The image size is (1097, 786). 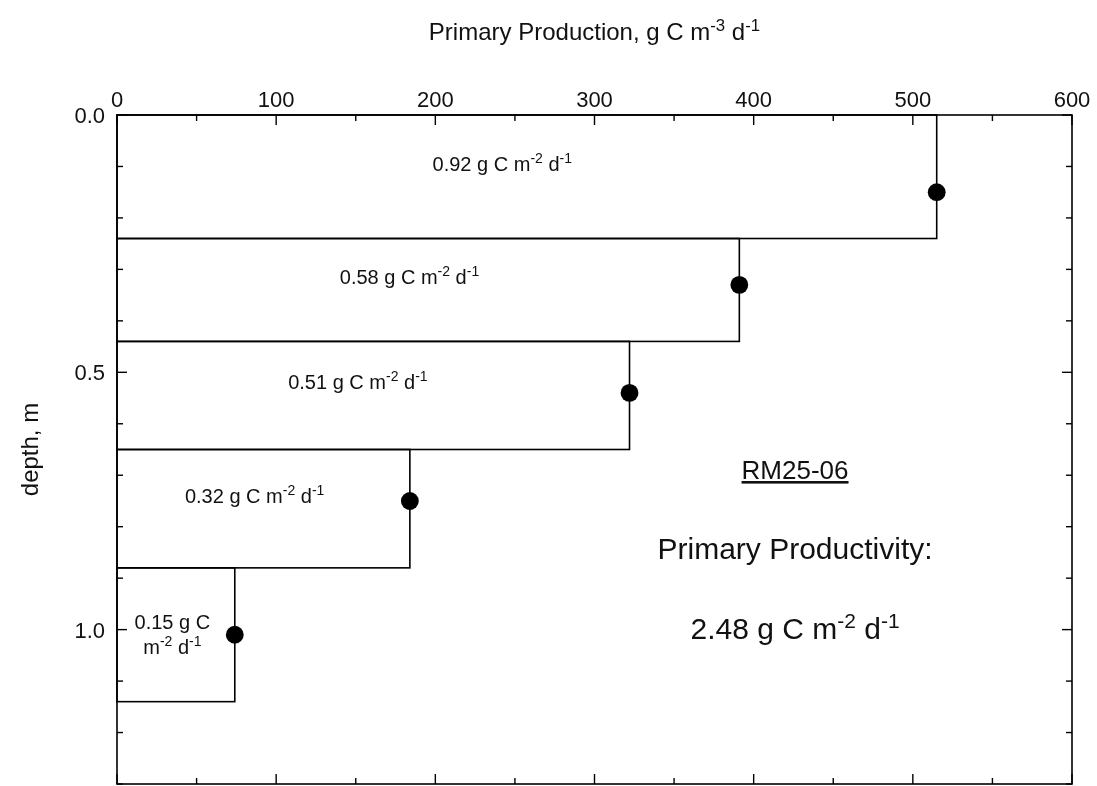 I want to click on annotation: 0.32 g C m$^{-2}$ d$^{-1}$, so click(x=254, y=494).